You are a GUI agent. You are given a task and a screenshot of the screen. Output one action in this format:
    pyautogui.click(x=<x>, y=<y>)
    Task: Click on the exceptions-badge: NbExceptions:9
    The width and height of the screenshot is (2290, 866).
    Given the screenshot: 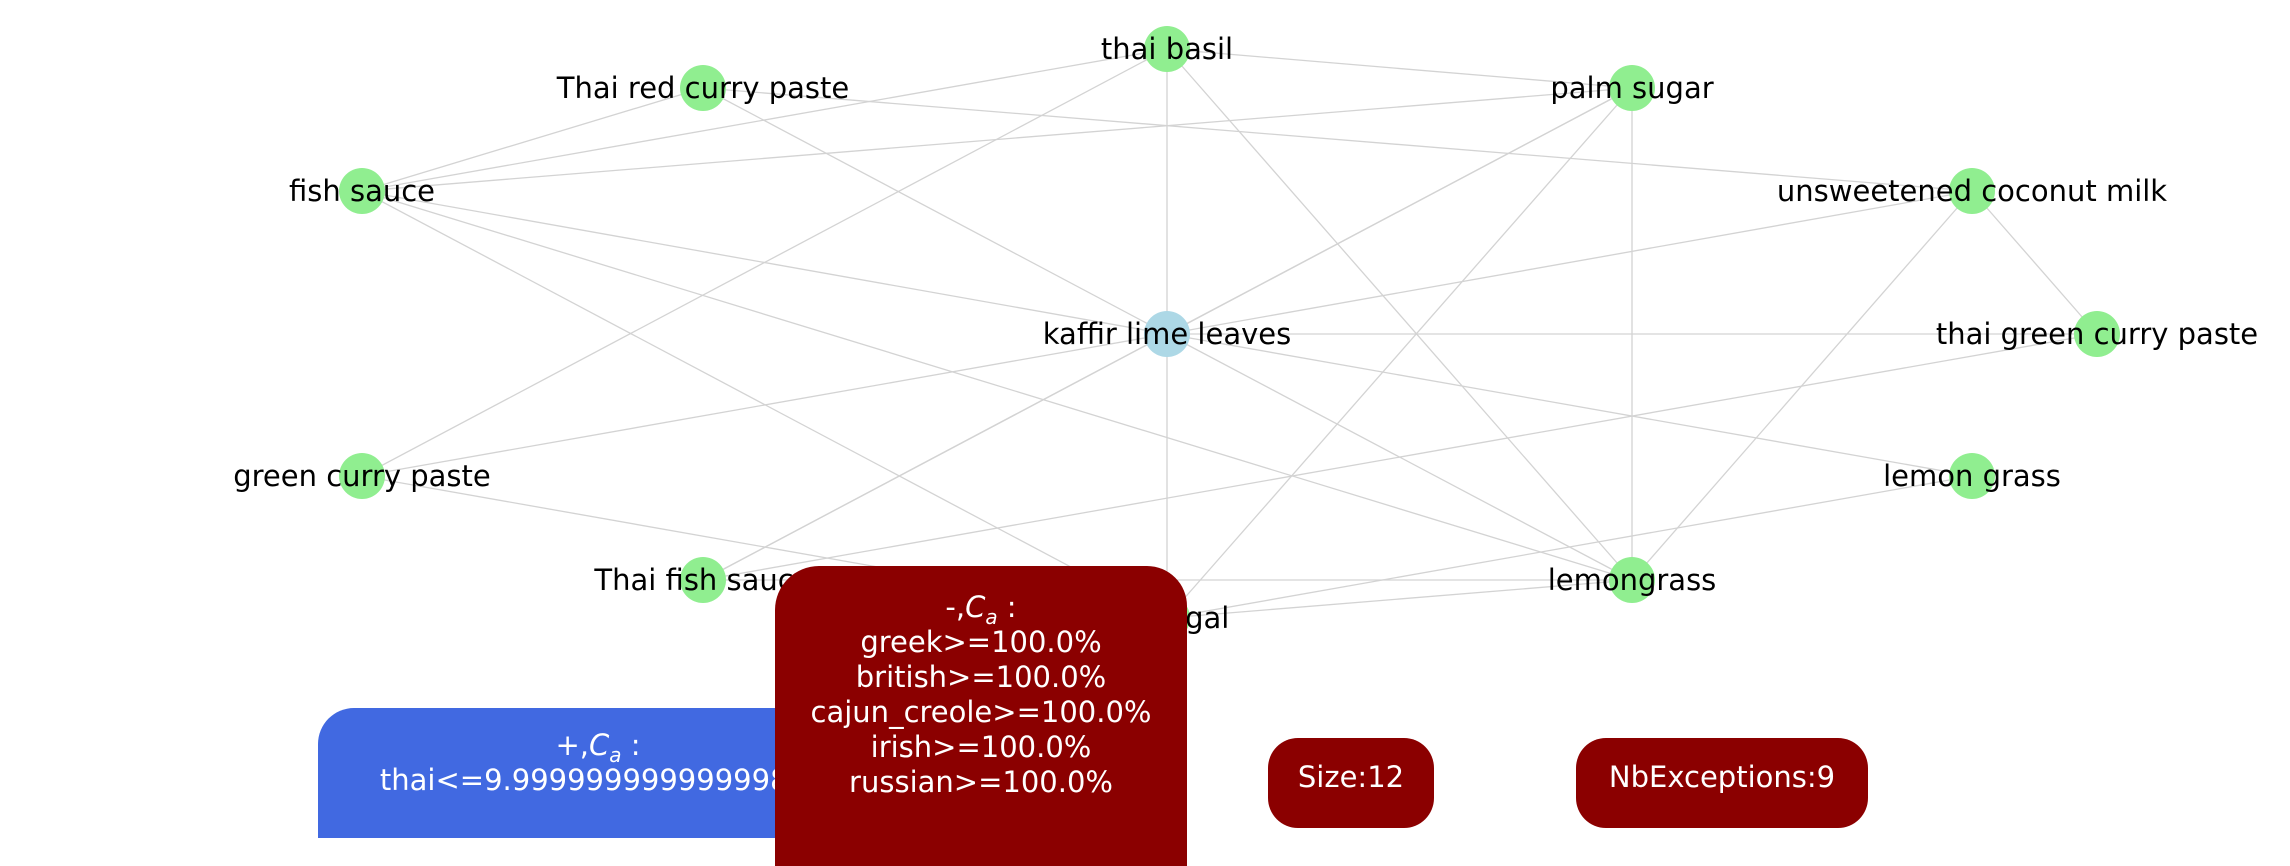 What is the action you would take?
    pyautogui.click(x=1722, y=783)
    